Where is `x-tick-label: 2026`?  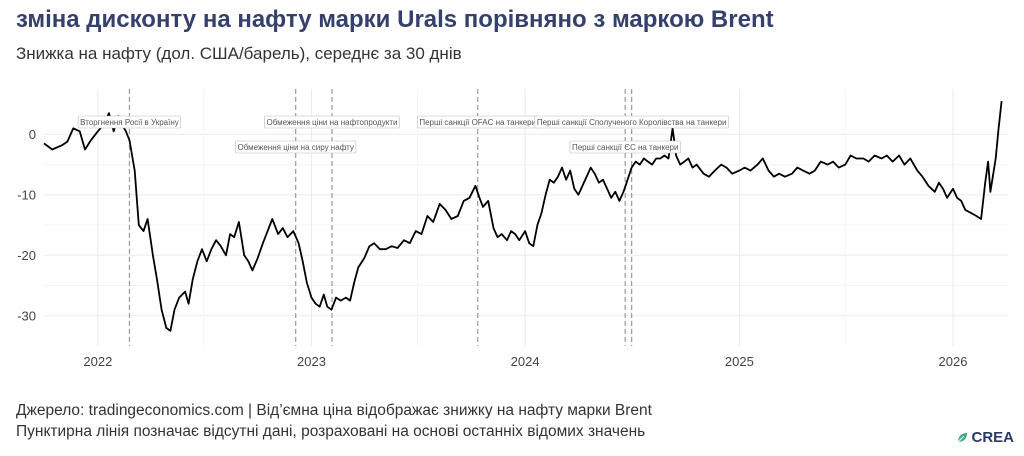 x-tick-label: 2026 is located at coordinates (953, 361).